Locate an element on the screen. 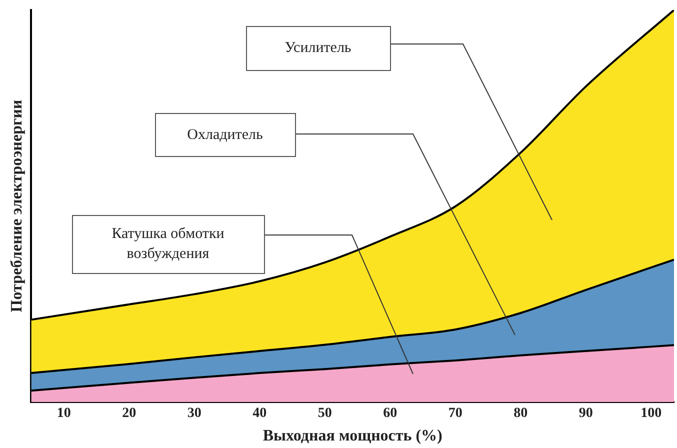 Image resolution: width=677 pixels, height=448 pixels. annotation: Катушка обмотки возбуждения is located at coordinates (168, 244).